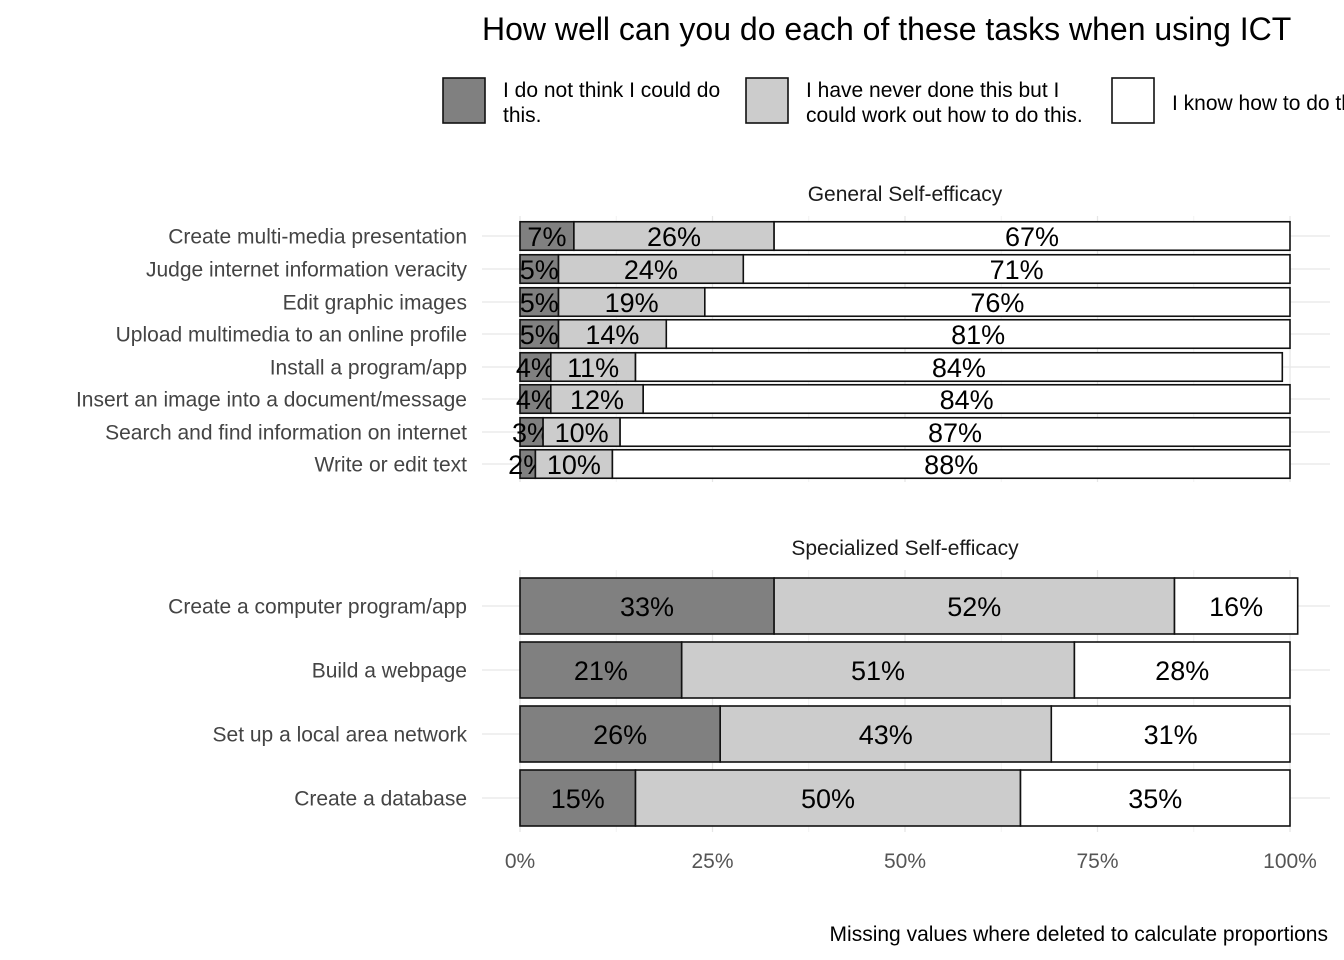 This screenshot has width=1344, height=960. I want to click on x-tick-label: 75%, so click(1097, 861).